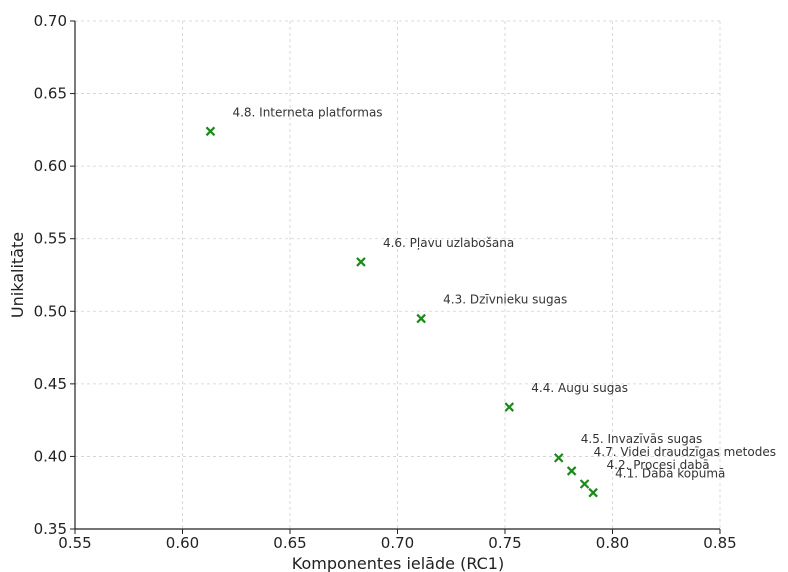 This screenshot has width=788, height=572. Describe the element at coordinates (658, 465) in the screenshot. I see `data-point-label: 4.2. Procesi dabā` at that location.